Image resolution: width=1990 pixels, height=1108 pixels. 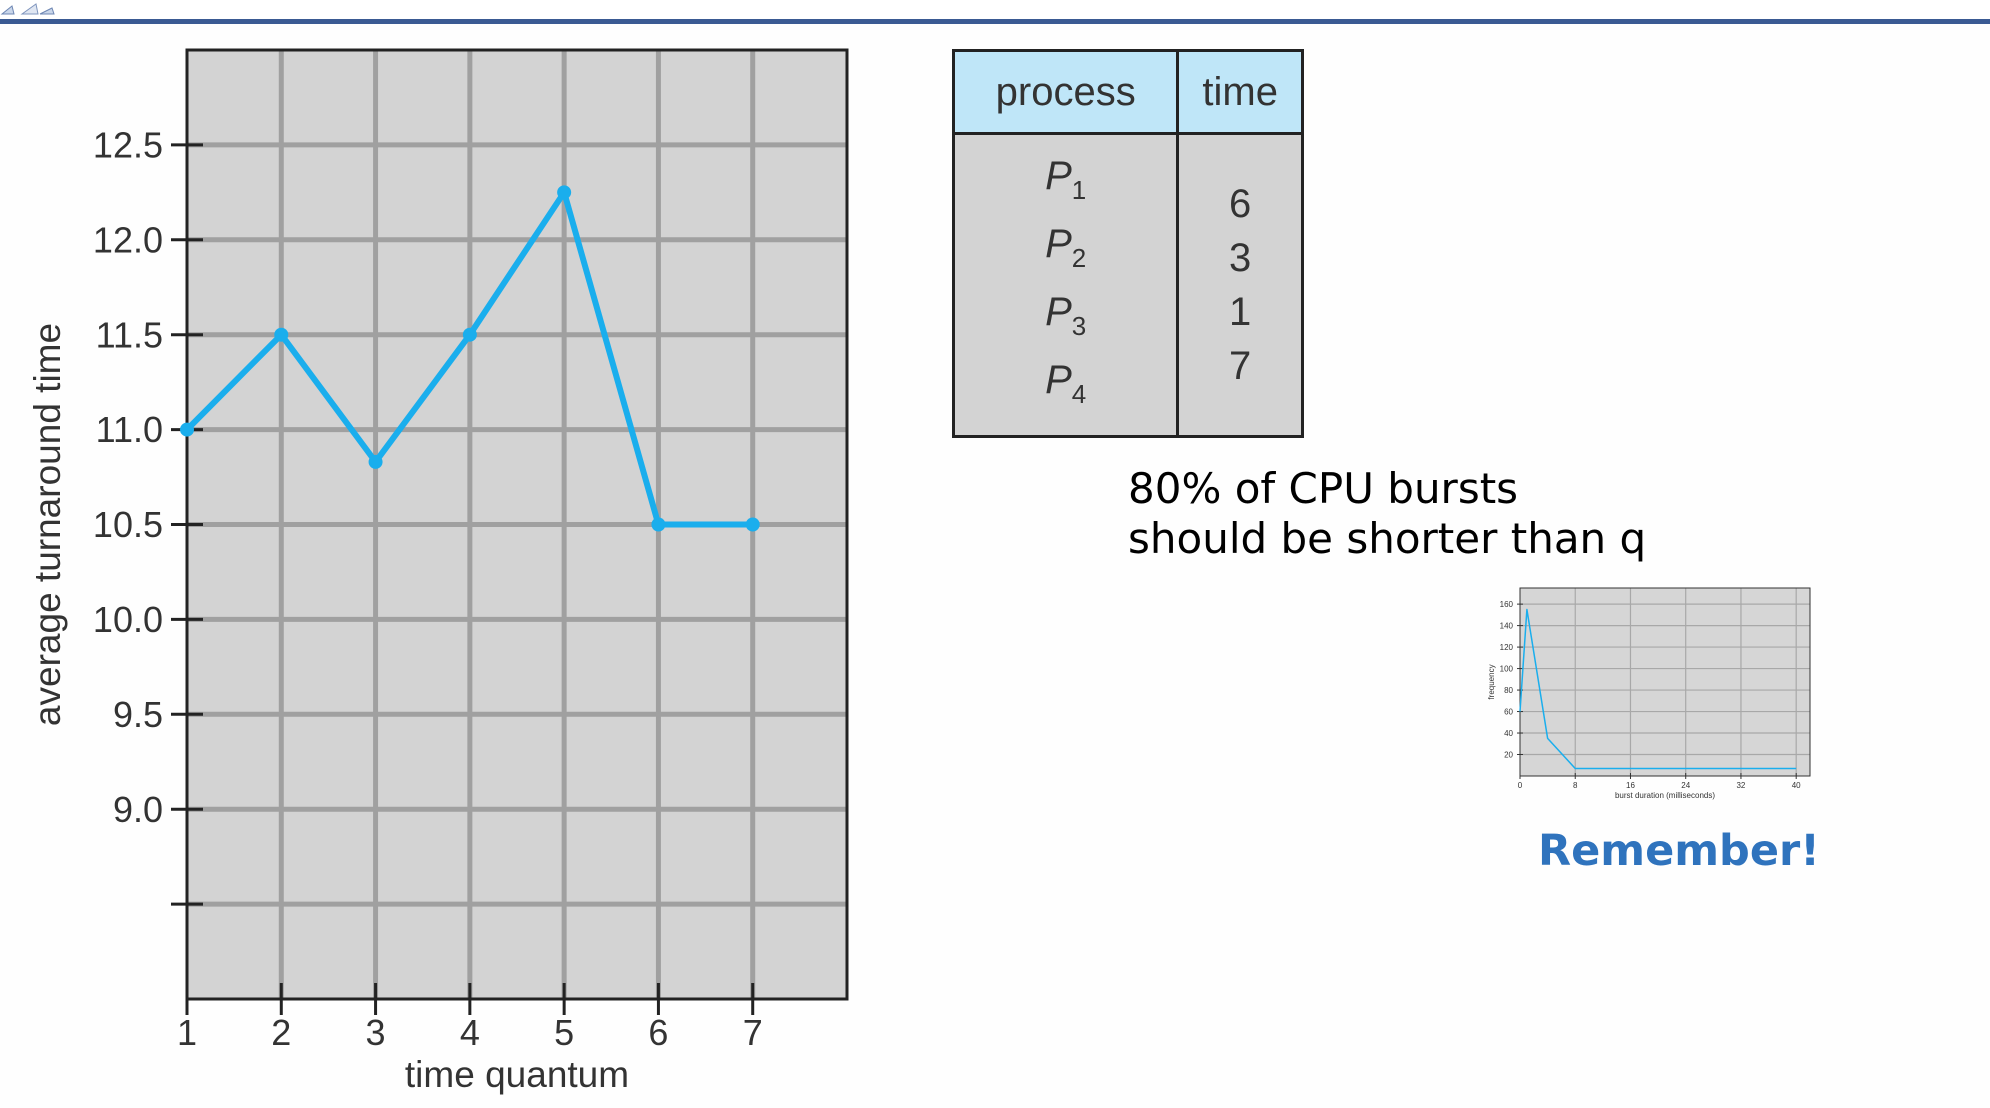 I want to click on table-cell-time: 1, so click(x=1240, y=312).